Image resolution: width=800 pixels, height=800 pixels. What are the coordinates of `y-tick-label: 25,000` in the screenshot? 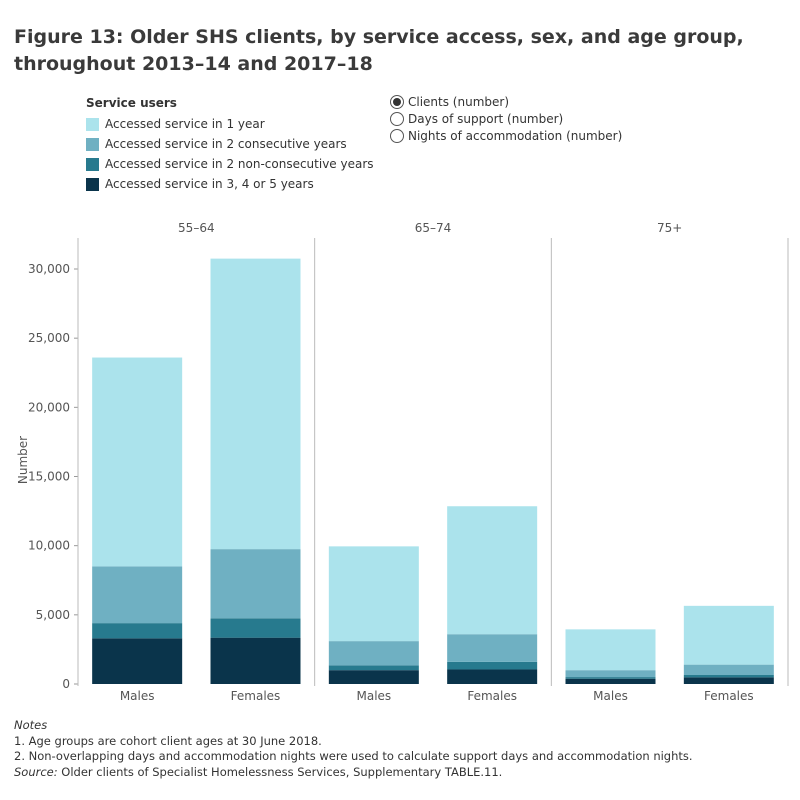 It's located at (49, 338).